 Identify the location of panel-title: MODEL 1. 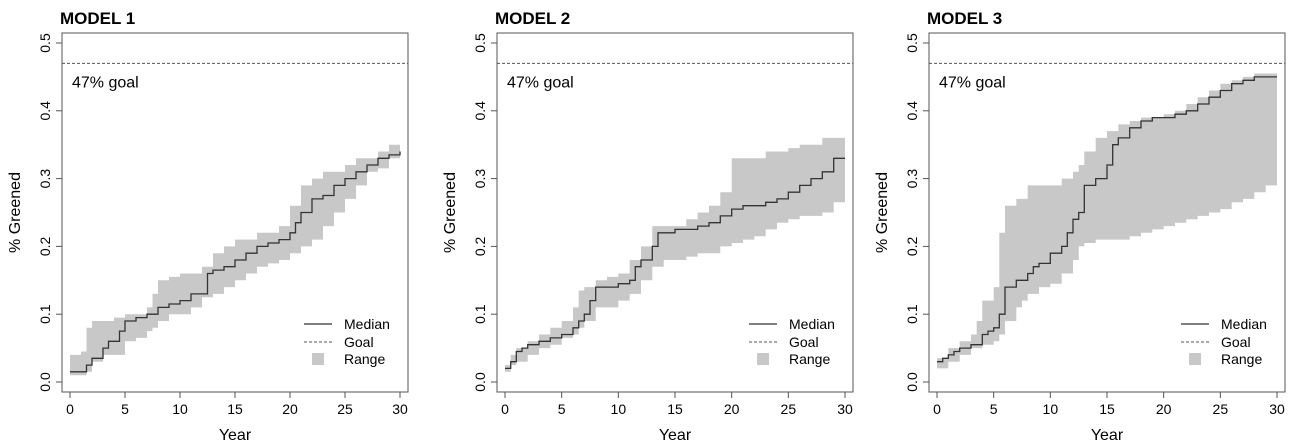
(97, 18).